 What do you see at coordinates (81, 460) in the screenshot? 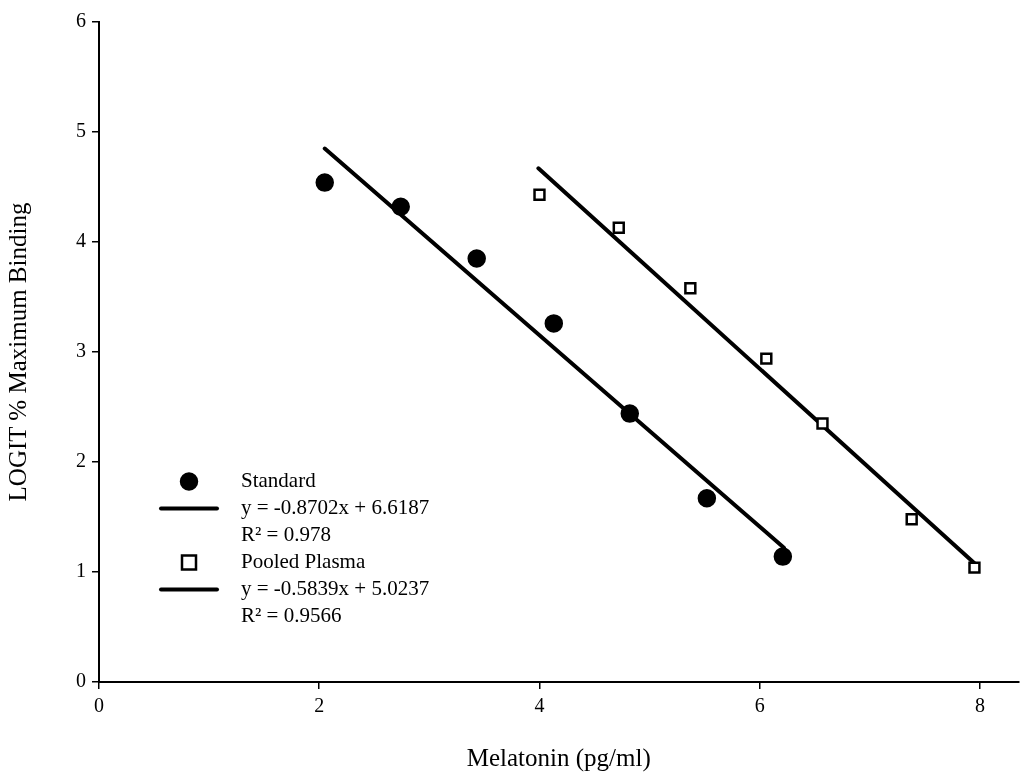
I see `y-tick-label: 2` at bounding box center [81, 460].